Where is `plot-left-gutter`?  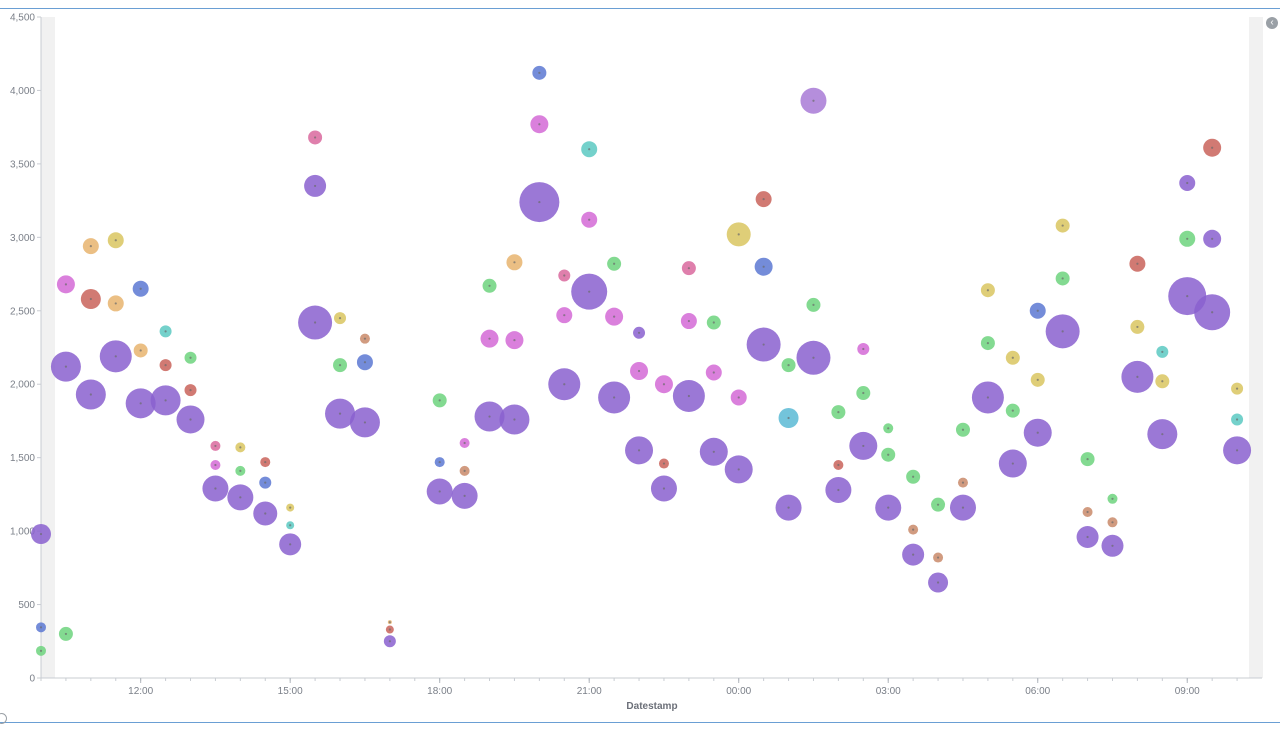 plot-left-gutter is located at coordinates (48, 347).